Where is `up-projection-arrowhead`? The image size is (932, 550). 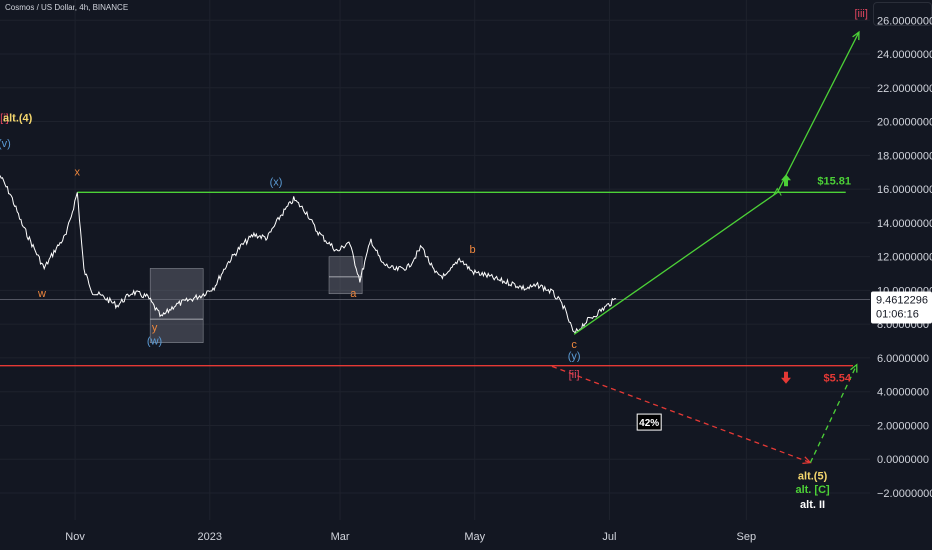 up-projection-arrowhead is located at coordinates (856, 35).